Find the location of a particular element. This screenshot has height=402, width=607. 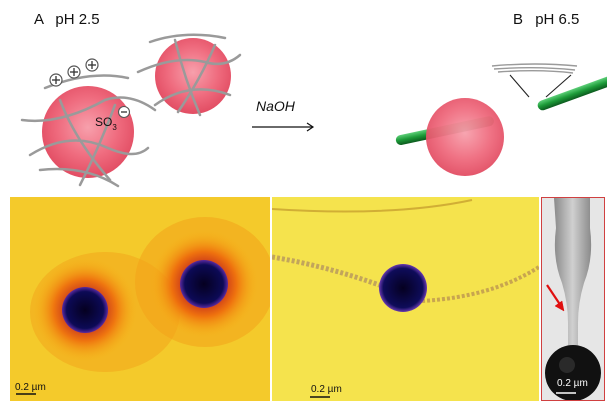

sulfonate-label: SO3 is located at coordinates (106, 123).